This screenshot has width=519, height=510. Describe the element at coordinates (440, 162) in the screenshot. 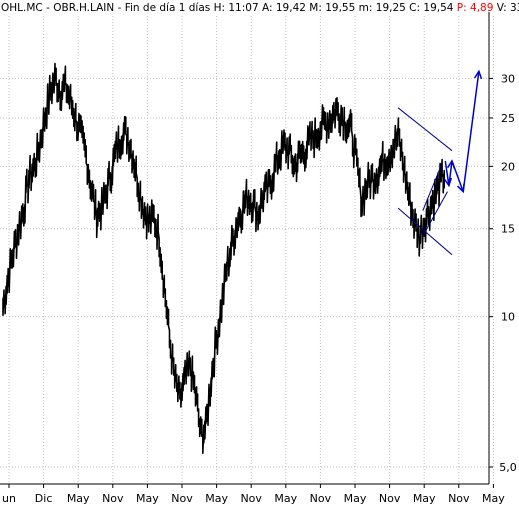

I see `trend-annotations` at that location.